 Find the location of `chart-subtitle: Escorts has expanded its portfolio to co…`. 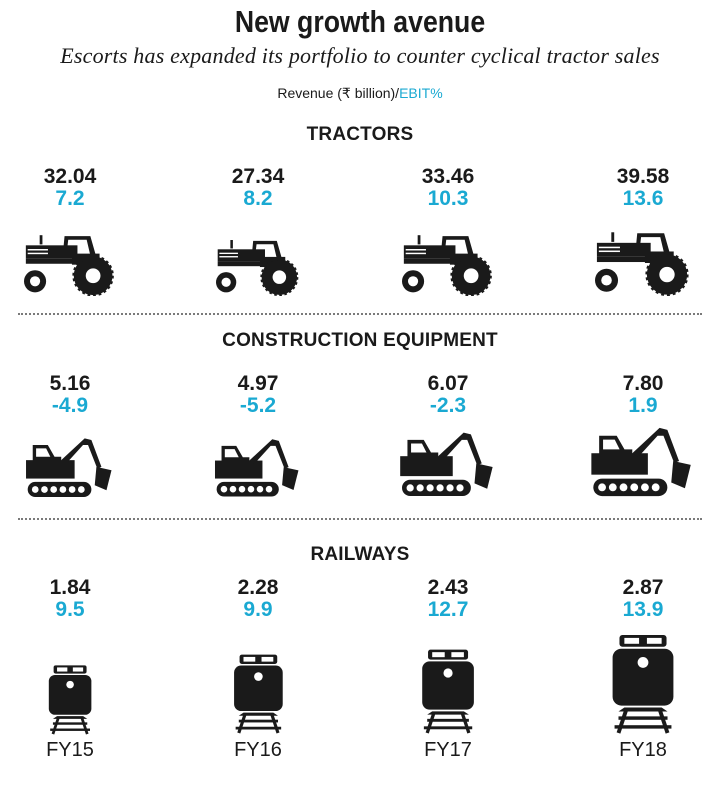

chart-subtitle: Escorts has expanded its portfolio to co… is located at coordinates (360, 55).